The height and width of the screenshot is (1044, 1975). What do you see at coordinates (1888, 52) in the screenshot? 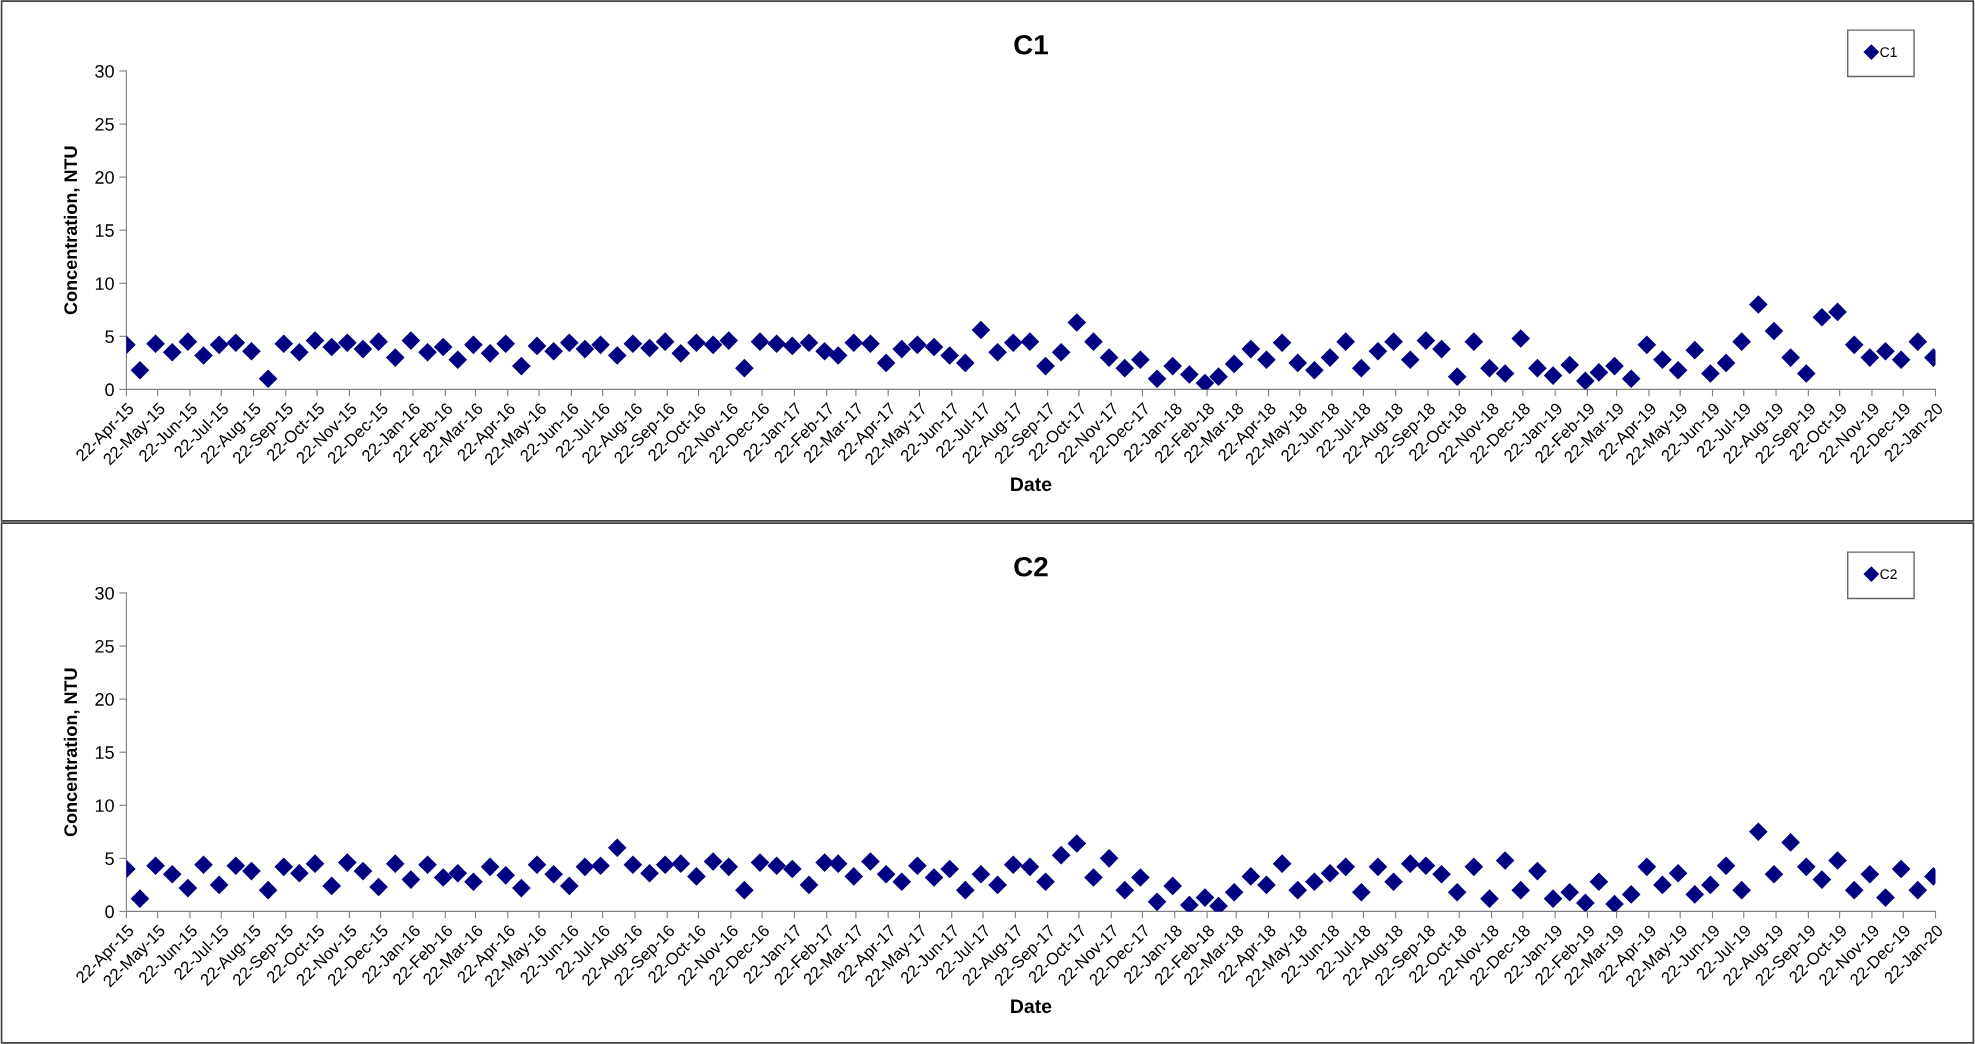
I see `legend-label: C1` at bounding box center [1888, 52].